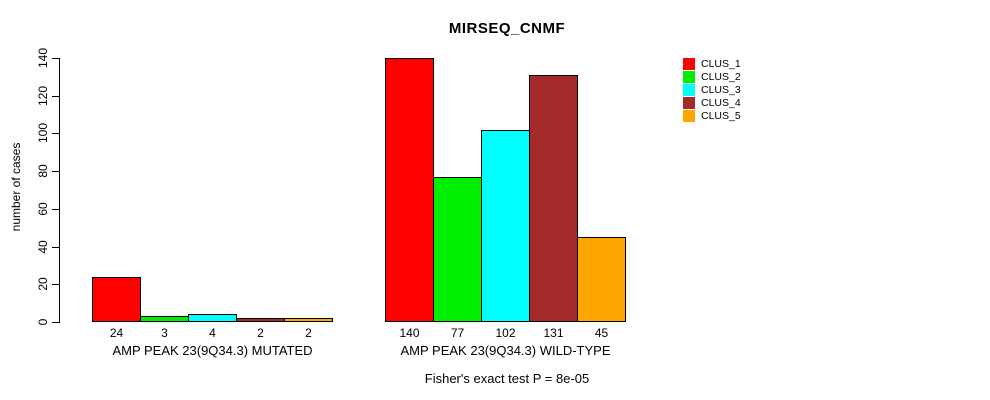 This screenshot has height=400, width=990. What do you see at coordinates (457, 333) in the screenshot?
I see `bar-value-label: 77` at bounding box center [457, 333].